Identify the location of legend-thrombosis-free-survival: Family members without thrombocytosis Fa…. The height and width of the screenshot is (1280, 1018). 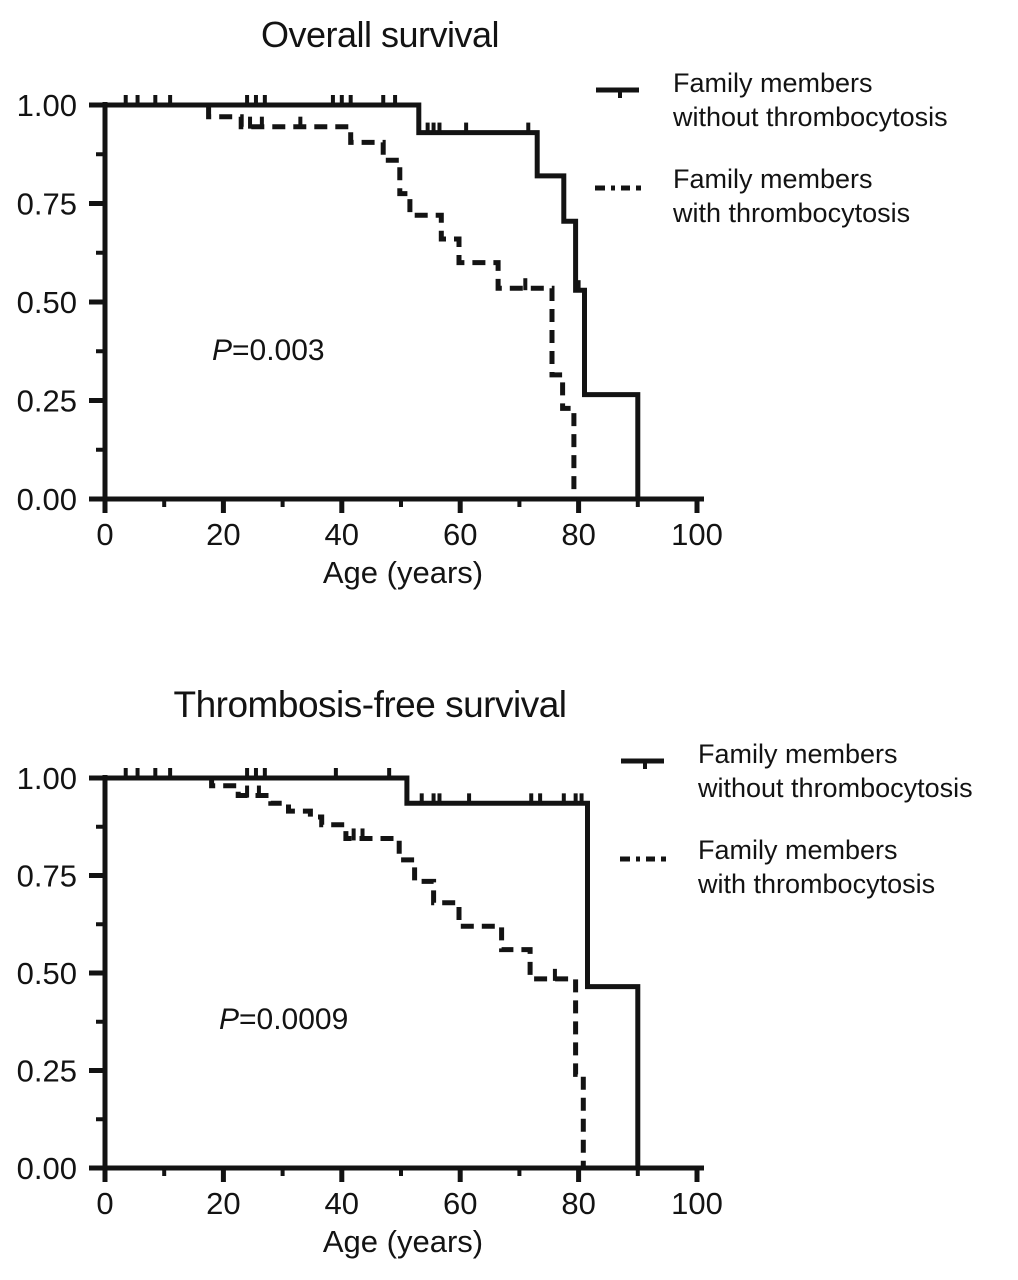
(796, 819).